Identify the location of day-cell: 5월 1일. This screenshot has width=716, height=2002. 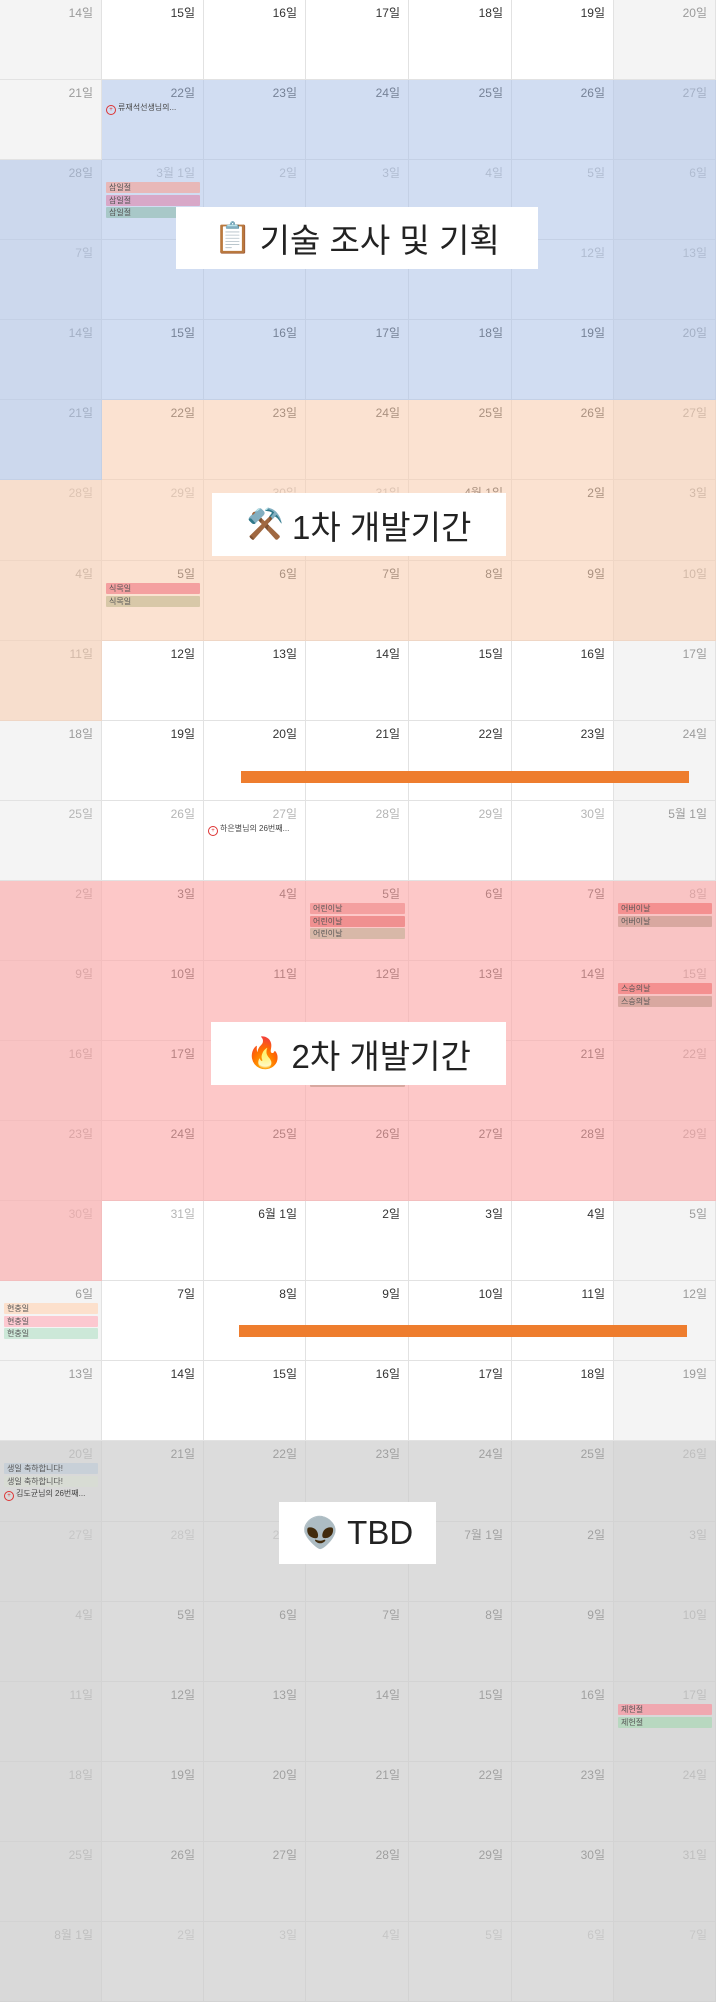
(665, 841).